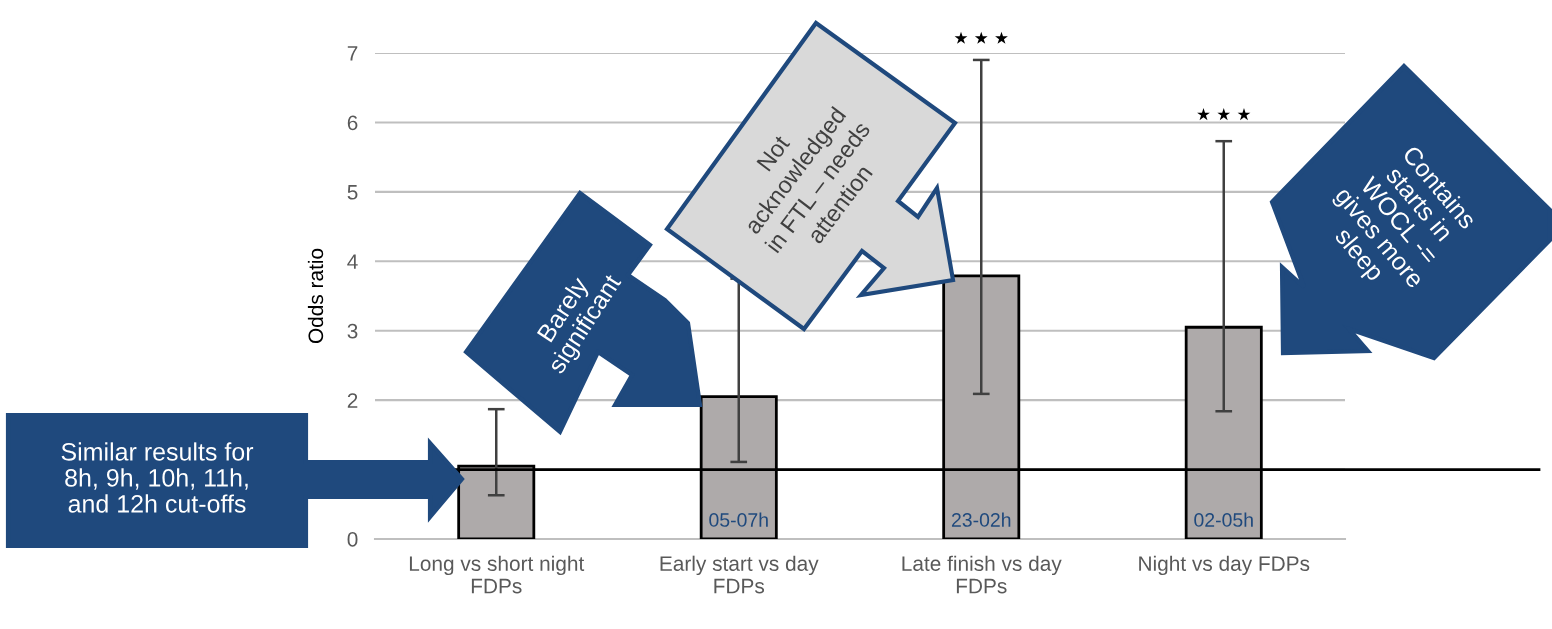  What do you see at coordinates (352, 331) in the screenshot?
I see `y-tick-label: 3` at bounding box center [352, 331].